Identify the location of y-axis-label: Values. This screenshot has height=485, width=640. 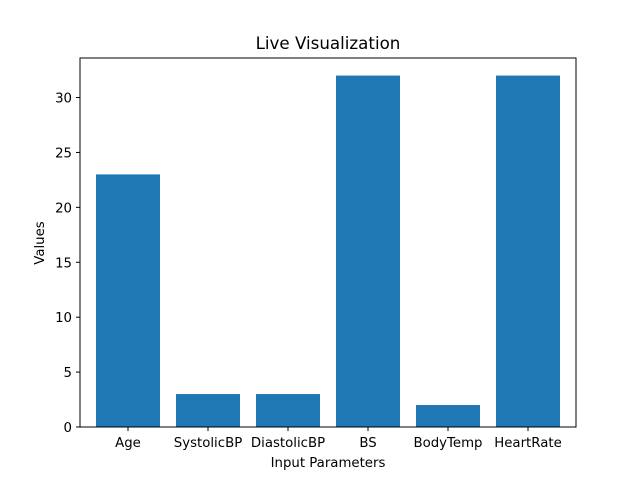
(40, 243).